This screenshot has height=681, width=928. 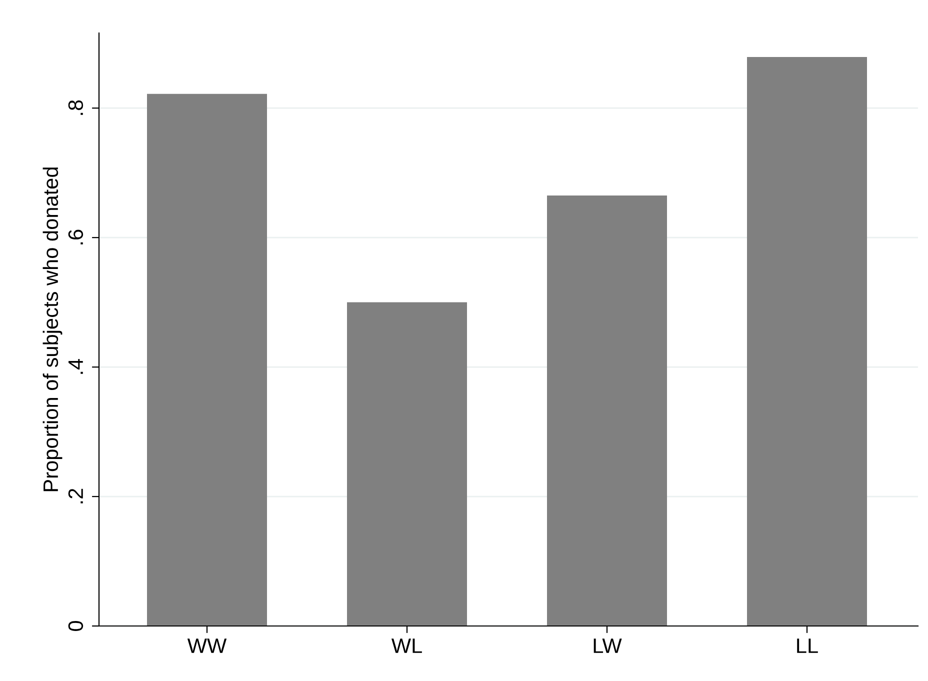 I want to click on x-tick-label: LW, so click(x=608, y=645).